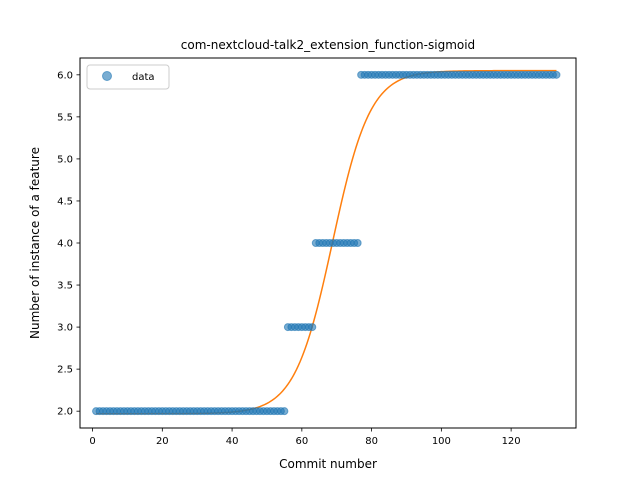  Describe the element at coordinates (65, 117) in the screenshot. I see `y-tick-label: 5.5` at that location.